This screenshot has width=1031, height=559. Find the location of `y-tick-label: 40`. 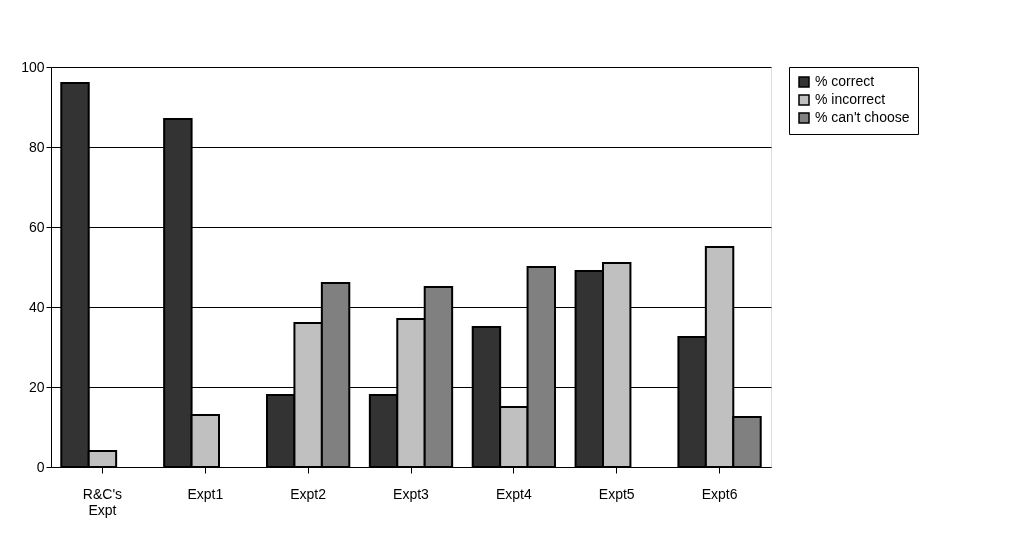

y-tick-label: 40 is located at coordinates (36, 306).